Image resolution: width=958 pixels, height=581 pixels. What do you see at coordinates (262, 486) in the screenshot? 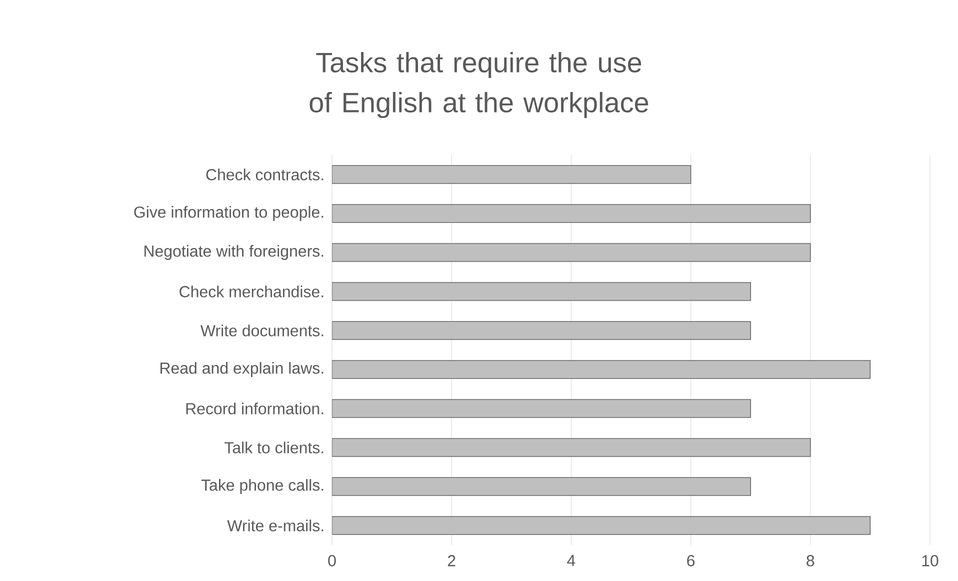
I see `y-tick-label: Take phone calls.` at bounding box center [262, 486].